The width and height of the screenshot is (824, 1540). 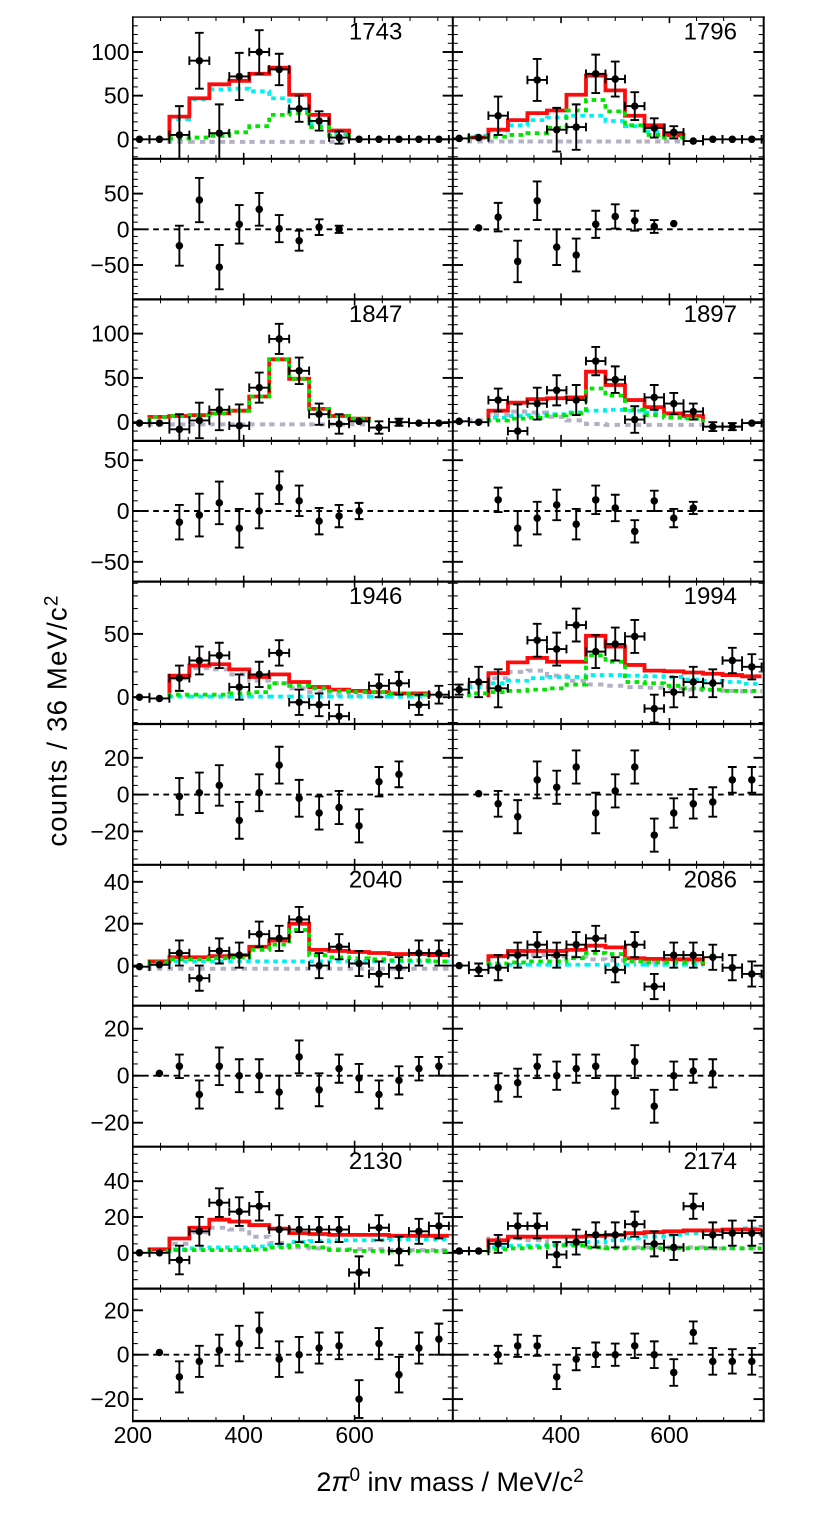 I want to click on svg-text: 2130, so click(x=375, y=1161).